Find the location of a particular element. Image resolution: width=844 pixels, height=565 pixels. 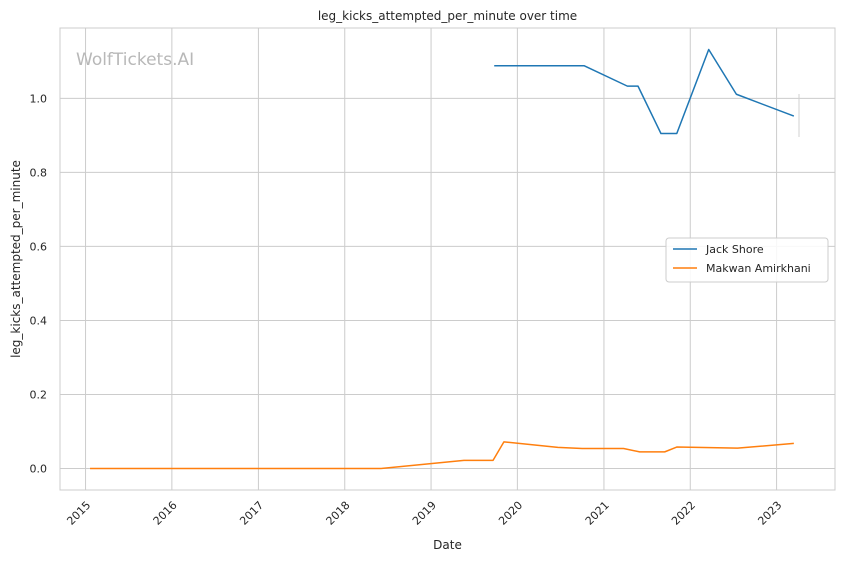

x-tick-label: 2019 is located at coordinates (424, 513).